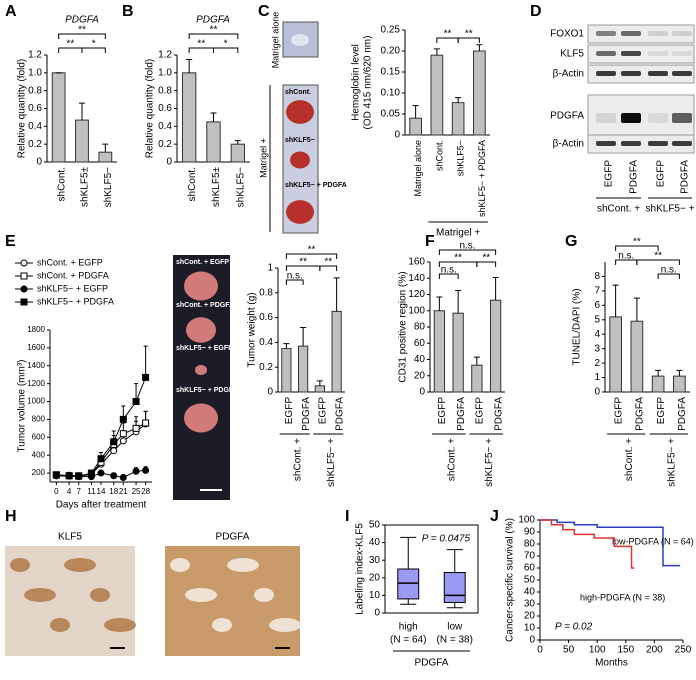  I want to click on y-tick-label: 1.0, so click(165, 72).